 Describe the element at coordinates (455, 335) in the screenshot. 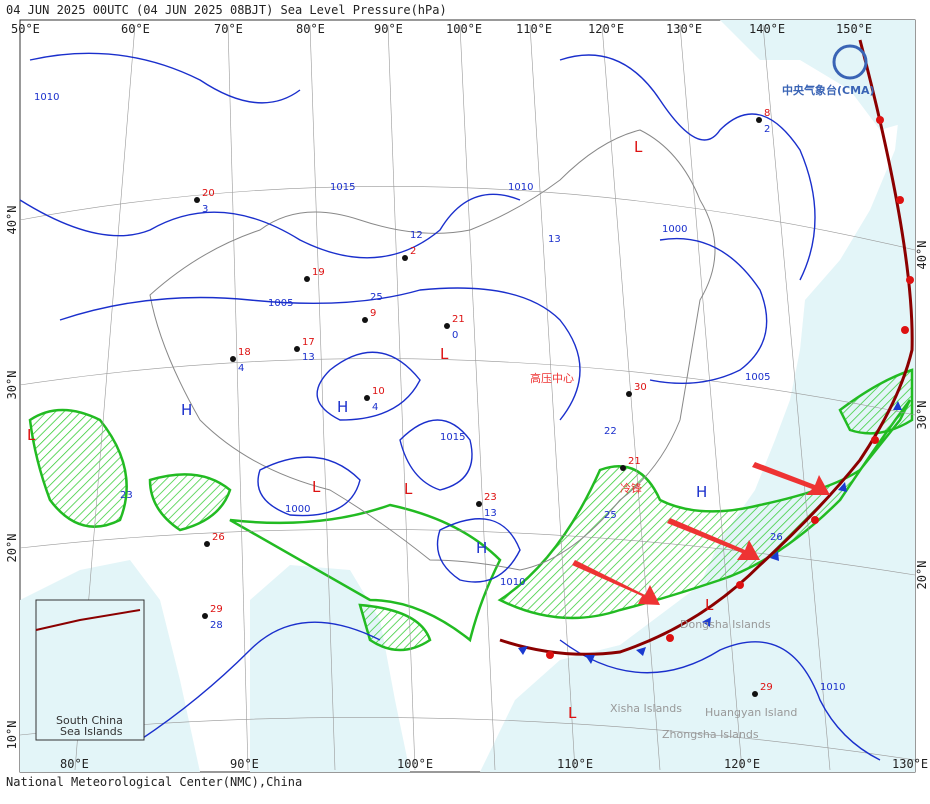

I see `station-value: 0` at that location.